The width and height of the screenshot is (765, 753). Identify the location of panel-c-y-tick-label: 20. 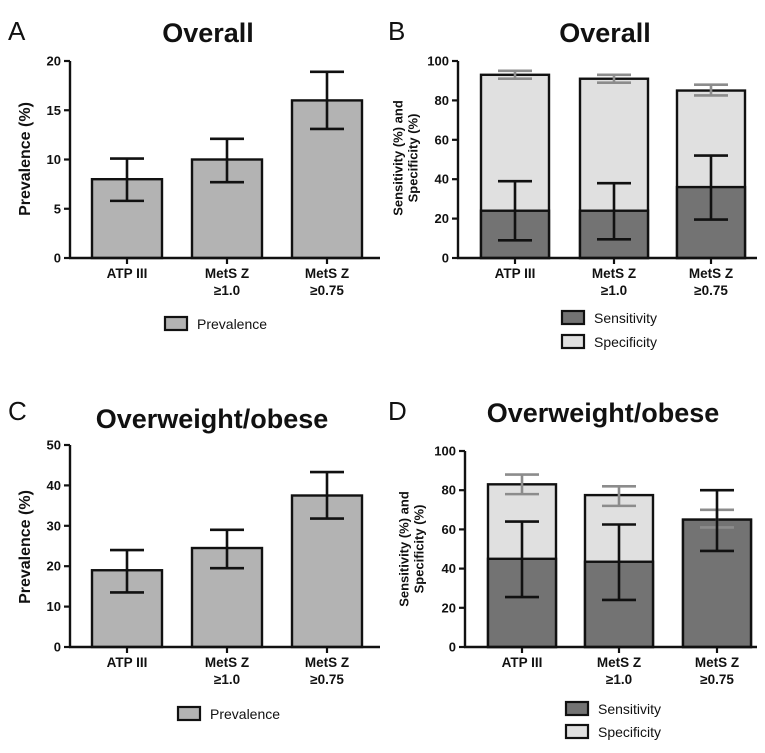
(54, 566).